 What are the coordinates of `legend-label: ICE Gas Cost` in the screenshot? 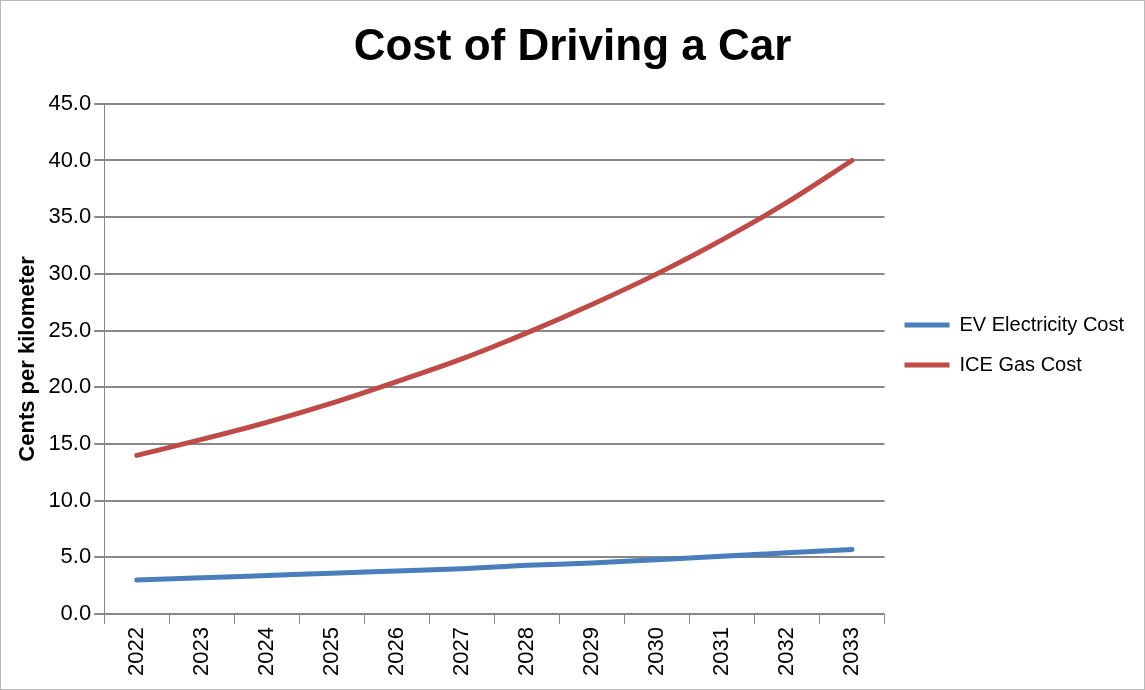 It's located at (1021, 363).